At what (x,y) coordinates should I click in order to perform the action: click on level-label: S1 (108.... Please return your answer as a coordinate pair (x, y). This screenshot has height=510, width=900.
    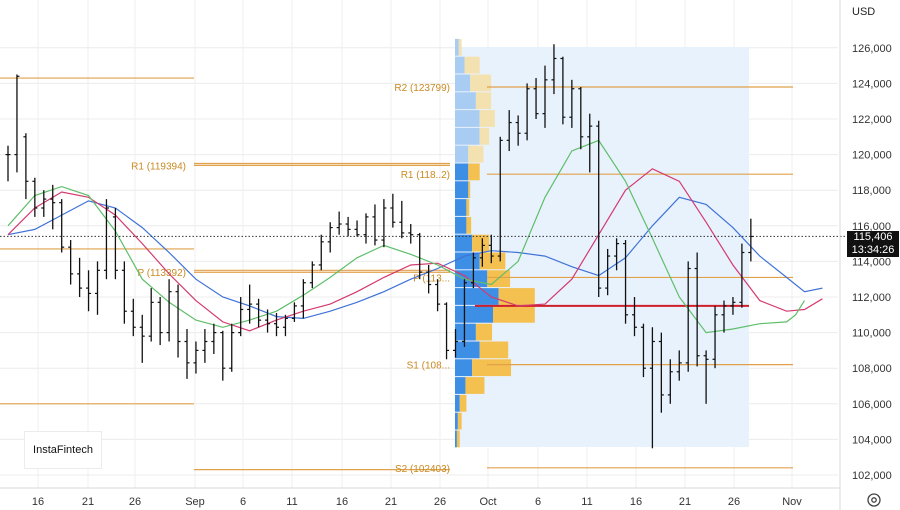
    Looking at the image, I should click on (428, 366).